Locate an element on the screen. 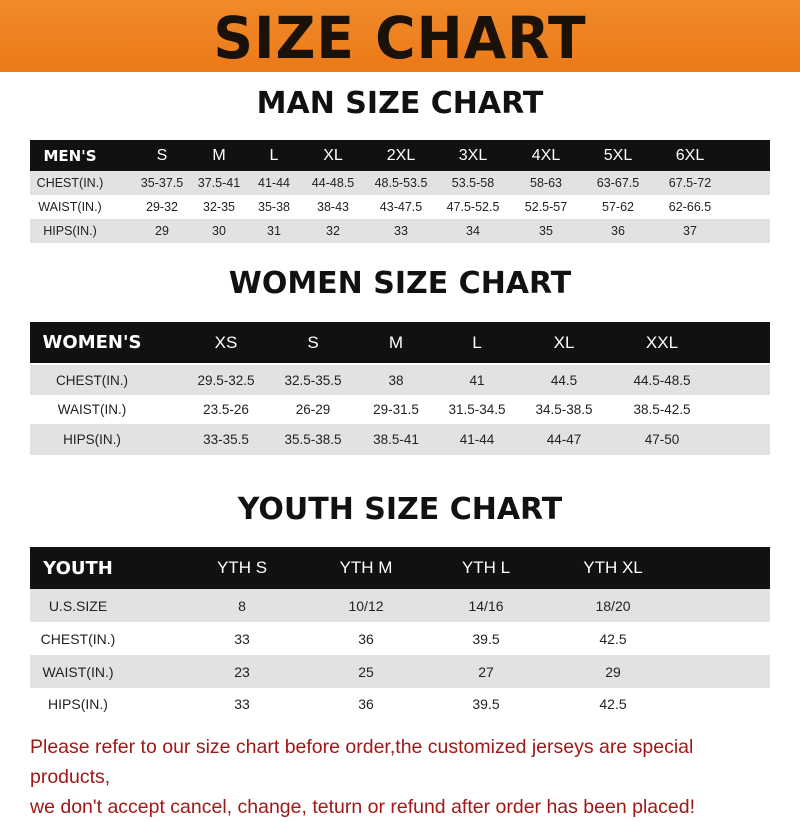 The width and height of the screenshot is (800, 822). table-cell: 62-66.5 is located at coordinates (690, 207).